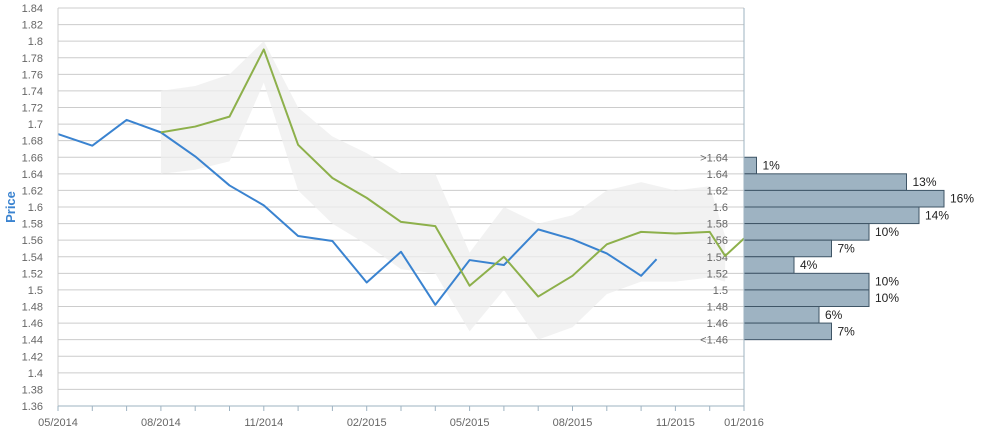  What do you see at coordinates (367, 423) in the screenshot?
I see `x-tick-label: 02/2015` at bounding box center [367, 423].